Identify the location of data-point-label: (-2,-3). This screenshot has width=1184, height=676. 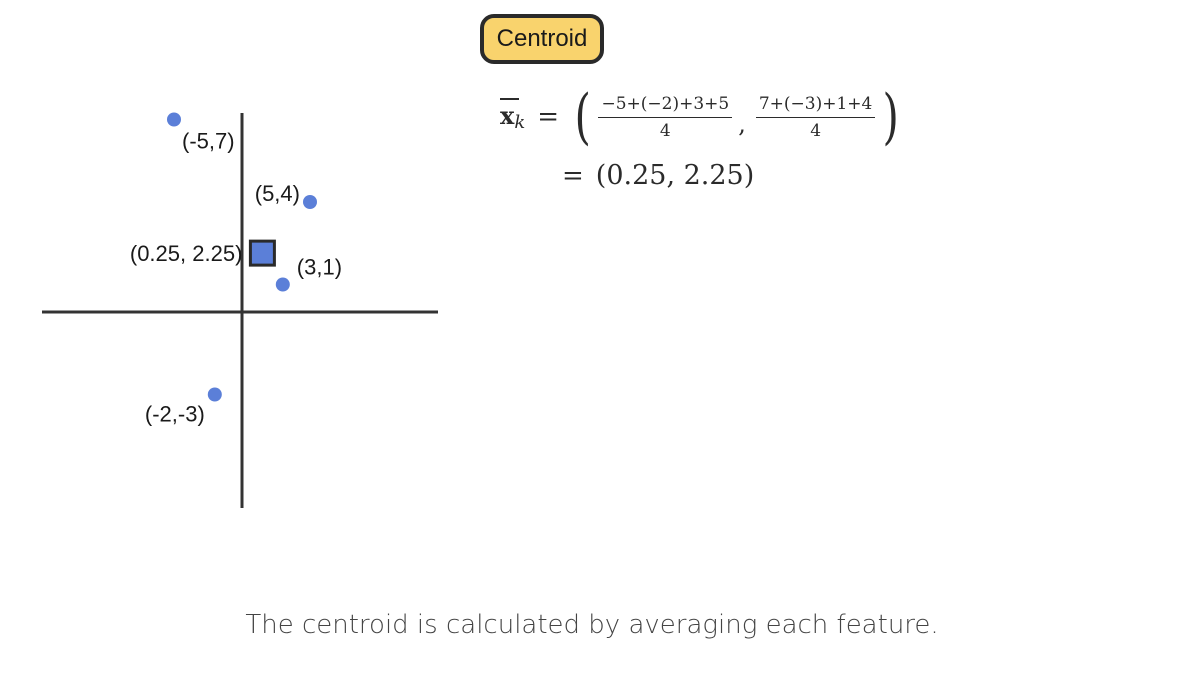
(175, 414).